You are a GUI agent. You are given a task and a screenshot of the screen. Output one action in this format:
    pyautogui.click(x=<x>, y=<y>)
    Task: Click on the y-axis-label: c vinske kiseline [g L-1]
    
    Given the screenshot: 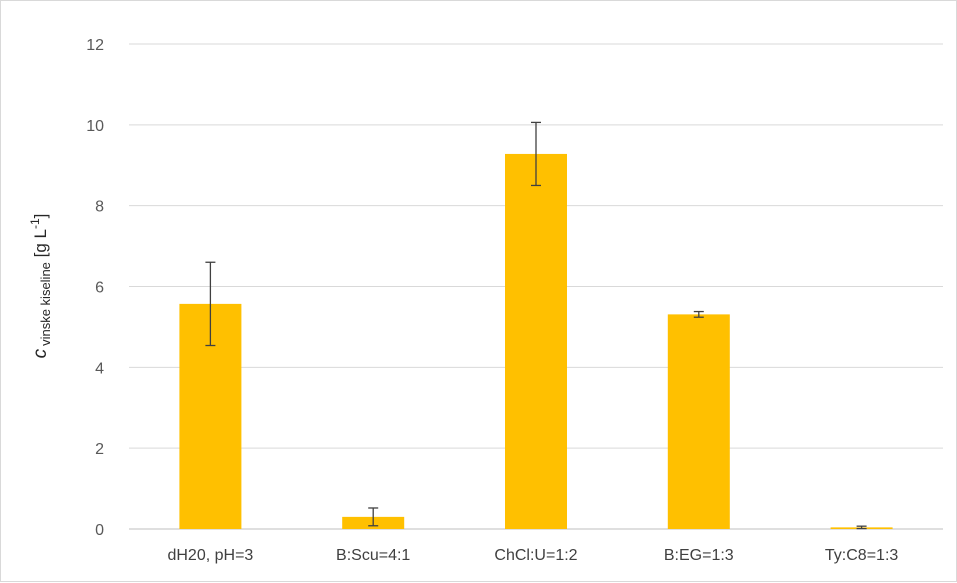 What is the action you would take?
    pyautogui.click(x=40, y=286)
    